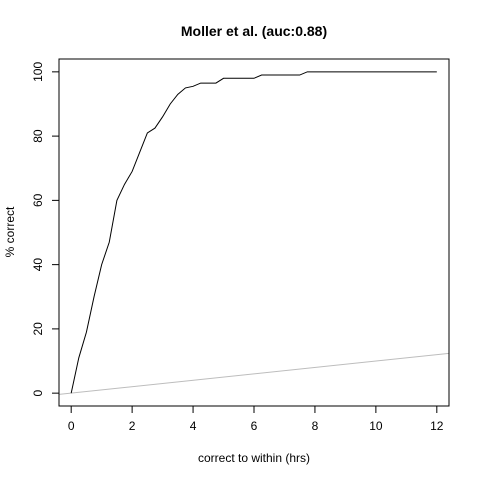  I want to click on chart-title: Moller et al. (auc:0.88), so click(254, 31).